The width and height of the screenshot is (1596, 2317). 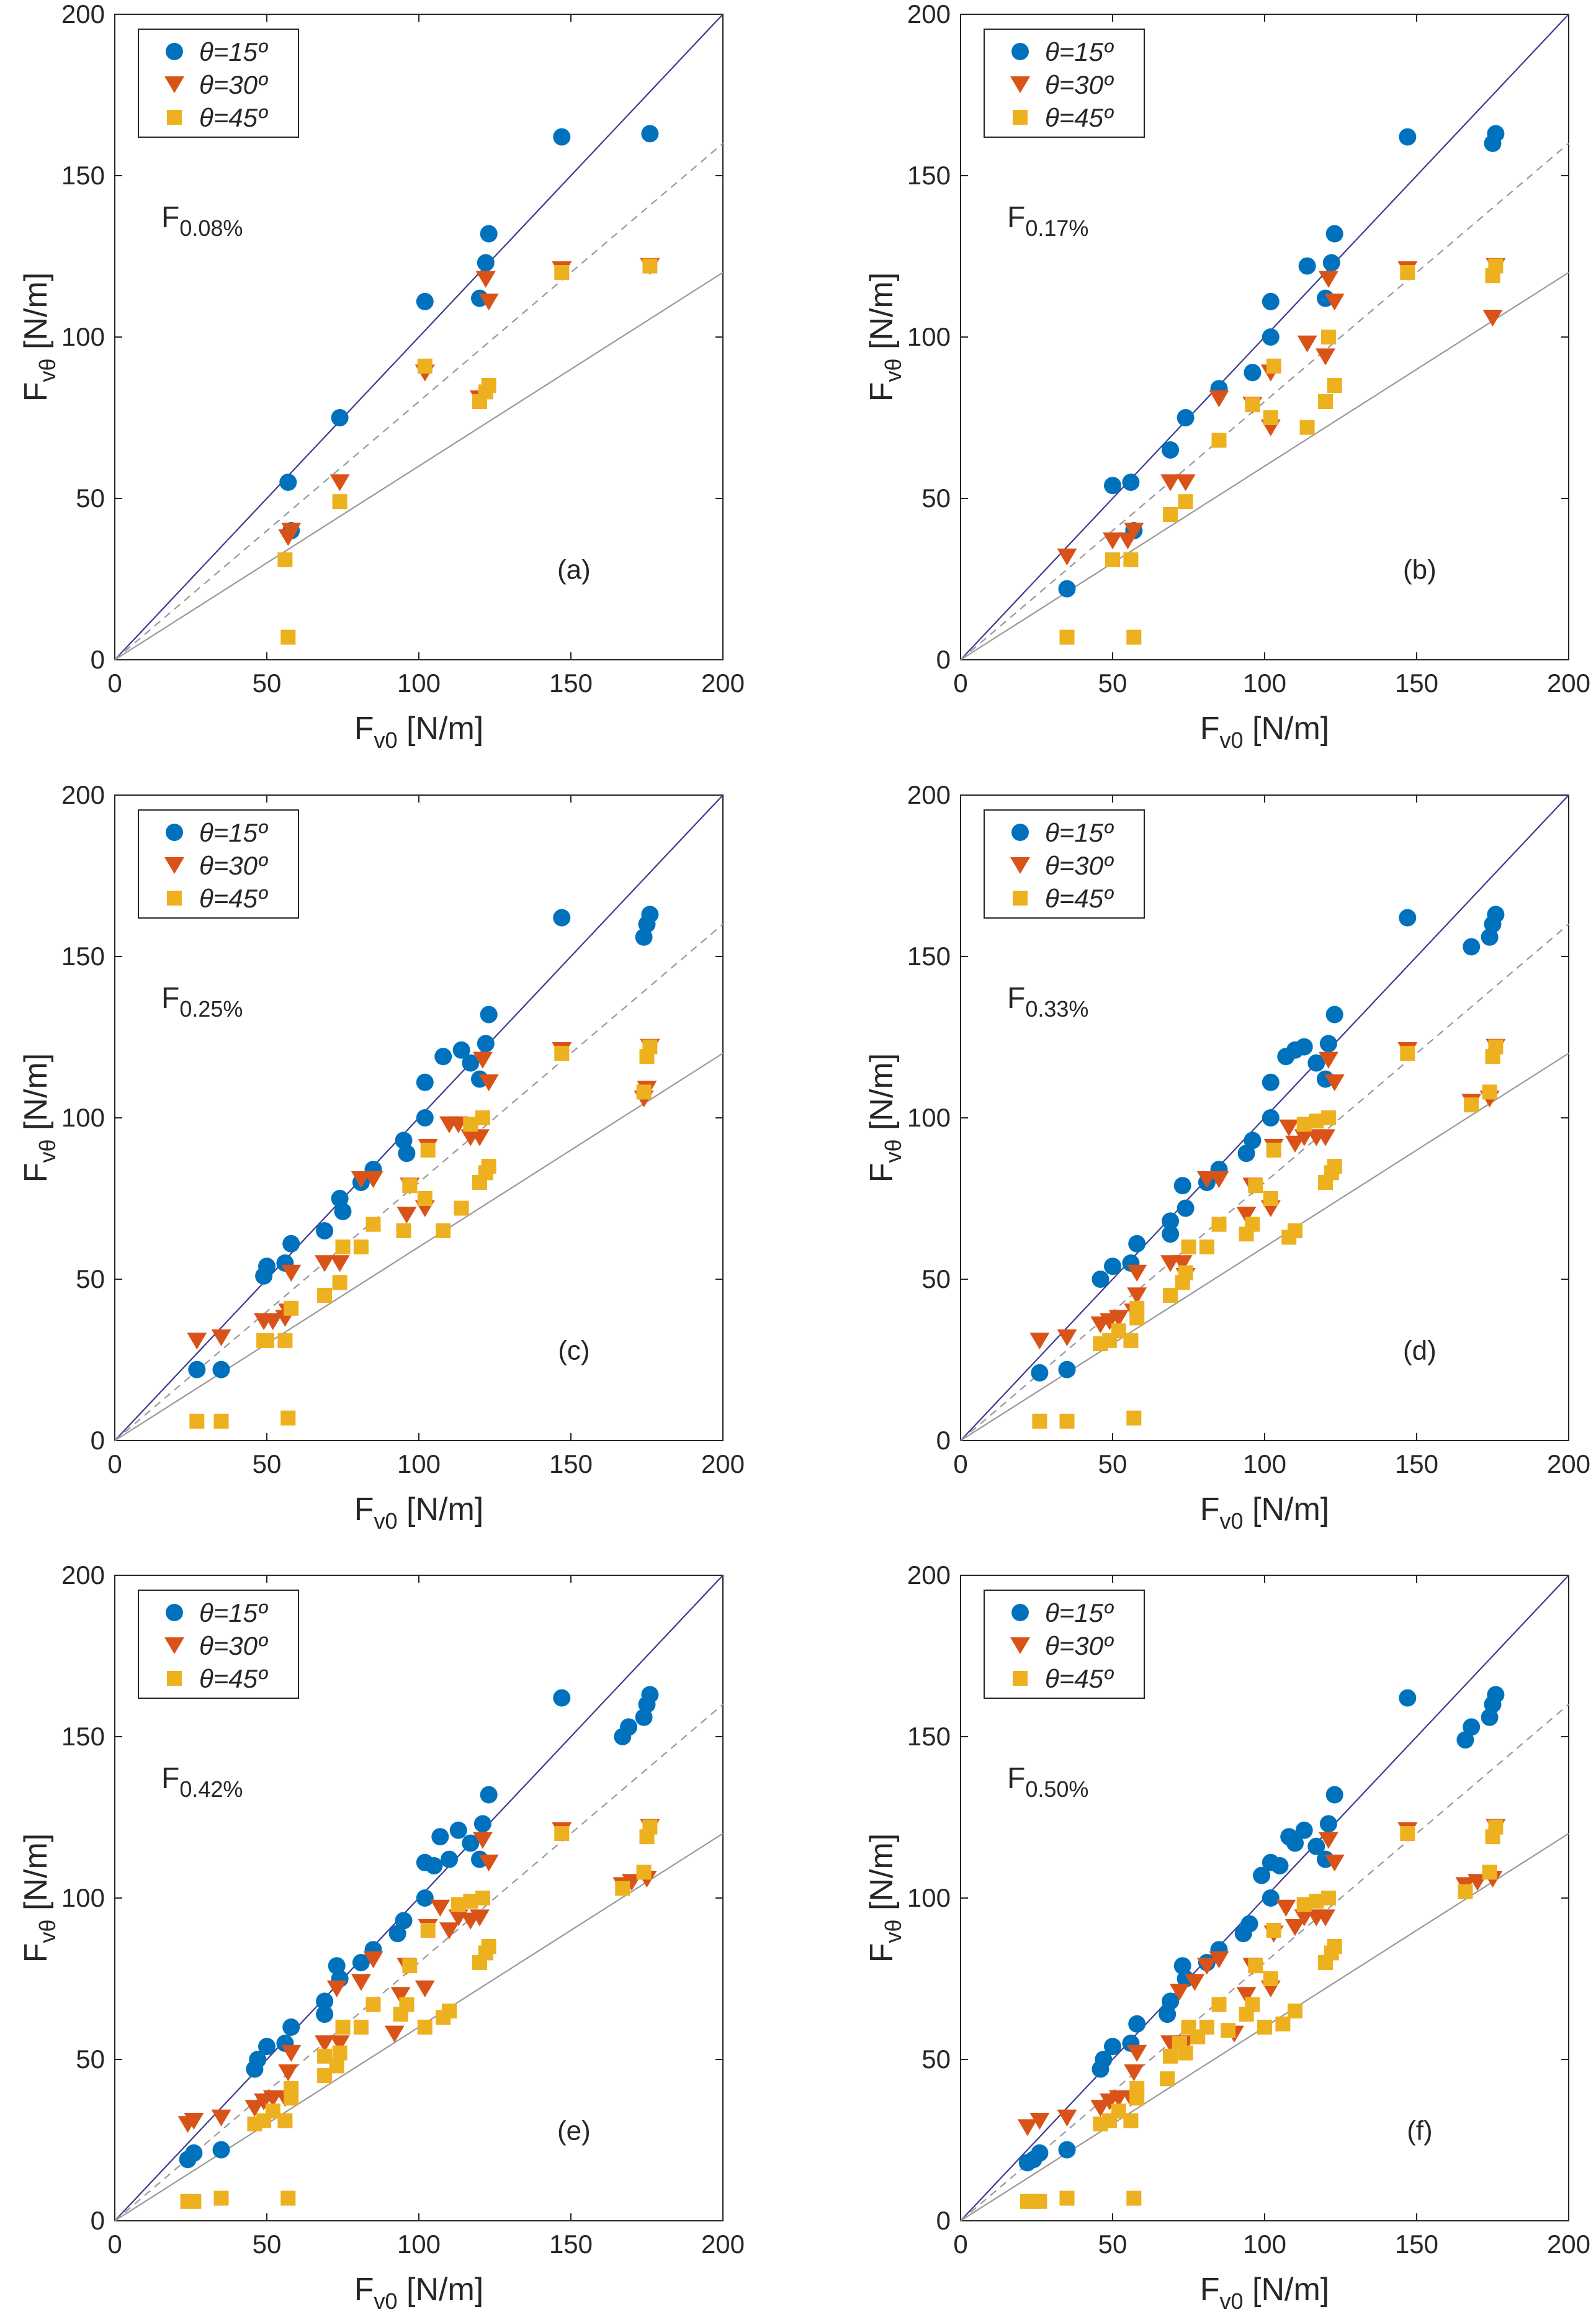 What do you see at coordinates (174, 1612) in the screenshot?
I see `legend-marker-theta15` at bounding box center [174, 1612].